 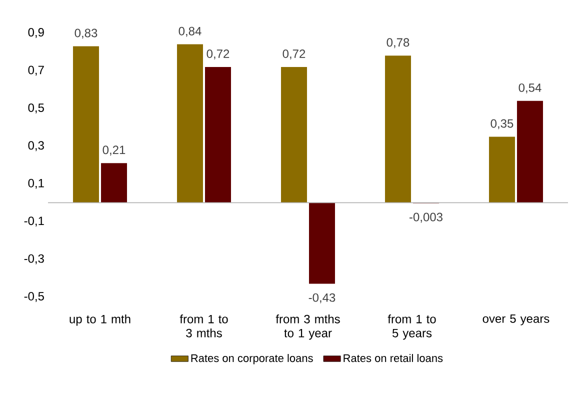 What do you see at coordinates (516, 320) in the screenshot?
I see `x-tick-label: over 5 years` at bounding box center [516, 320].